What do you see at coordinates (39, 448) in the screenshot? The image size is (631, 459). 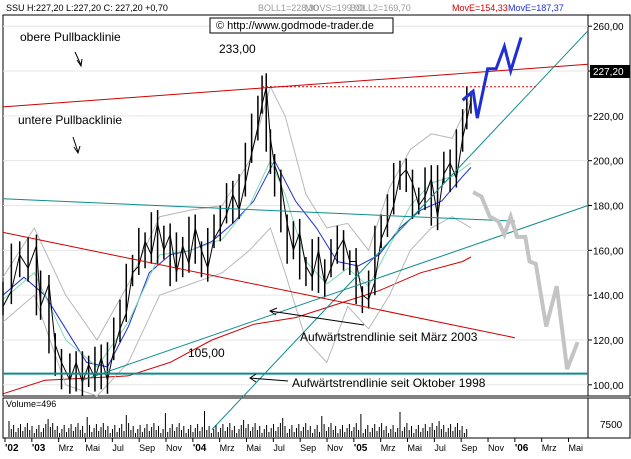 I see `time-tick-label: '03` at bounding box center [39, 448].